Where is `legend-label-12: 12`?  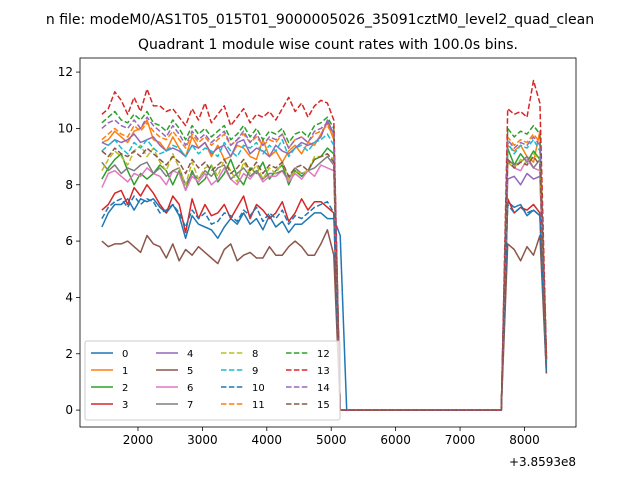
legend-label-12: 12 is located at coordinates (323, 354).